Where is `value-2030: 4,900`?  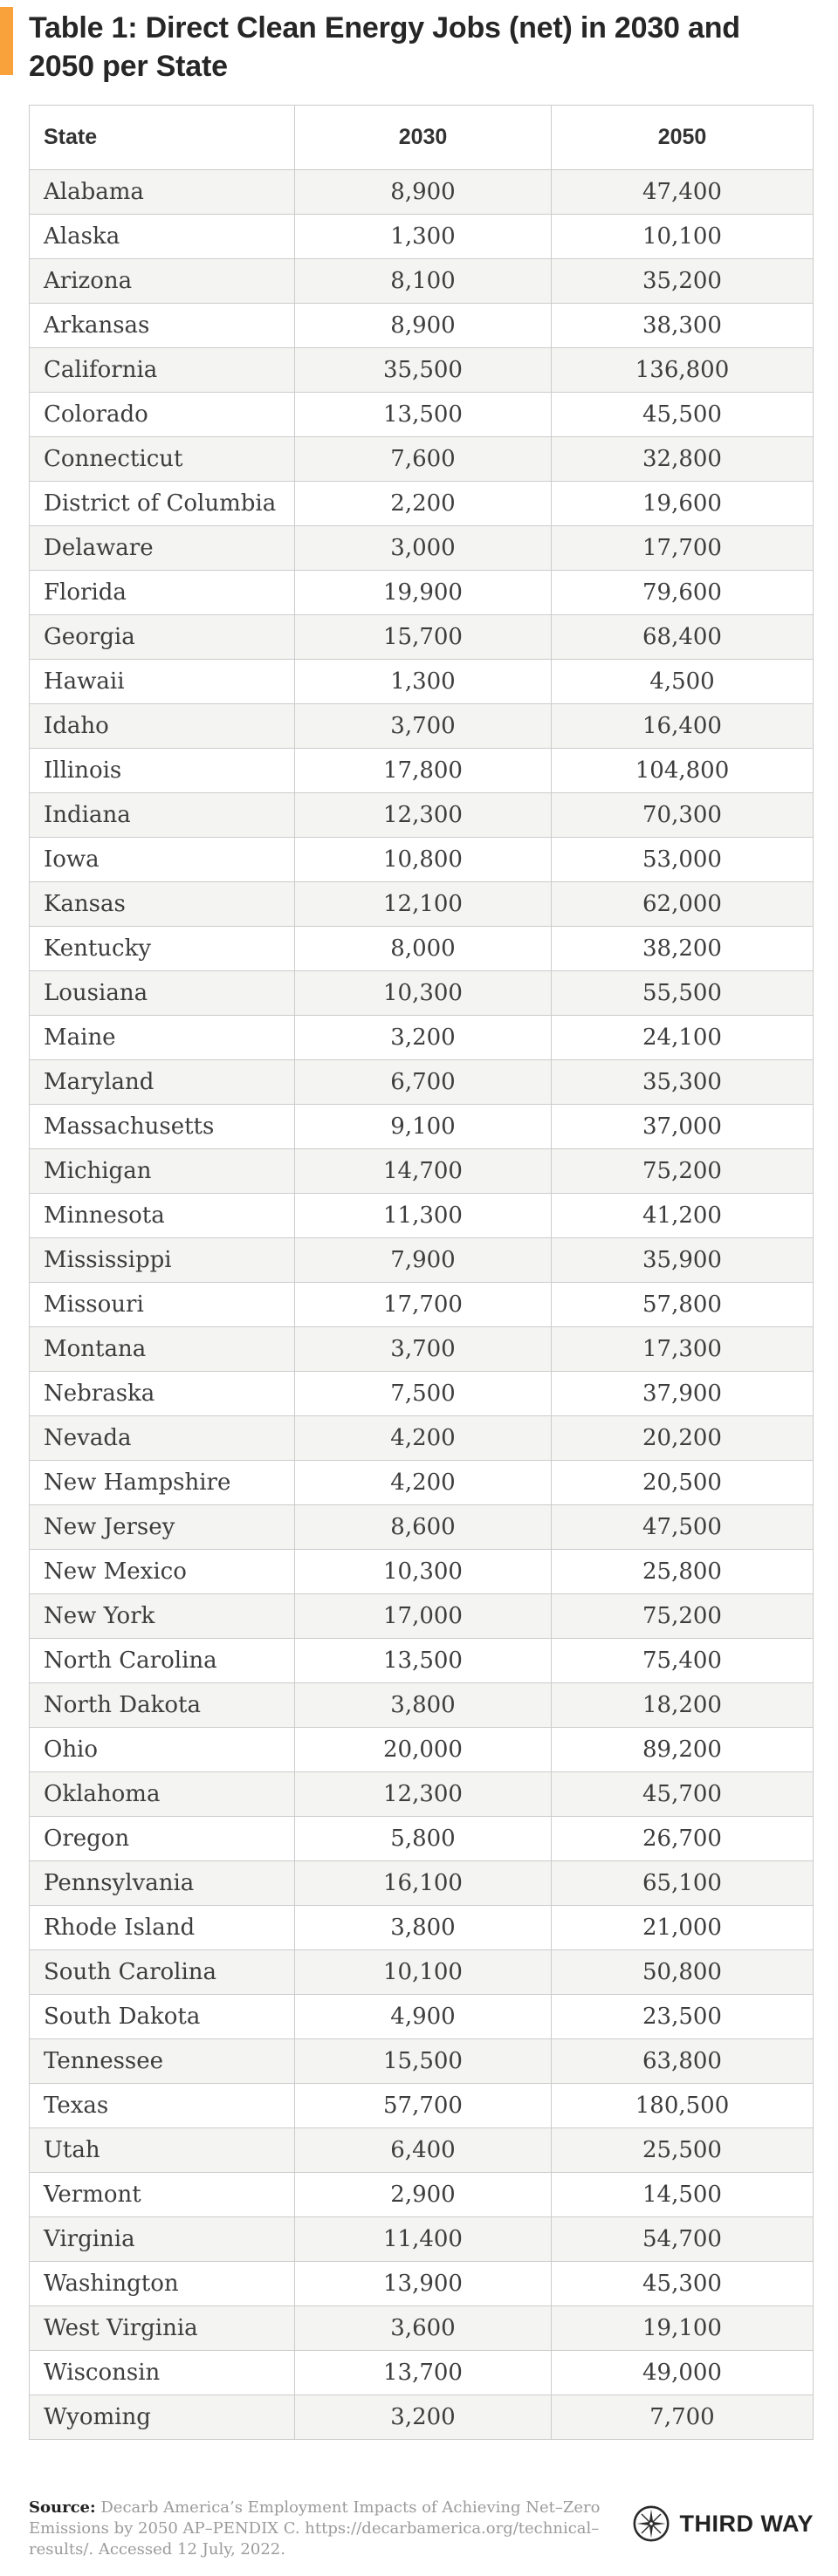 value-2030: 4,900 is located at coordinates (423, 2017).